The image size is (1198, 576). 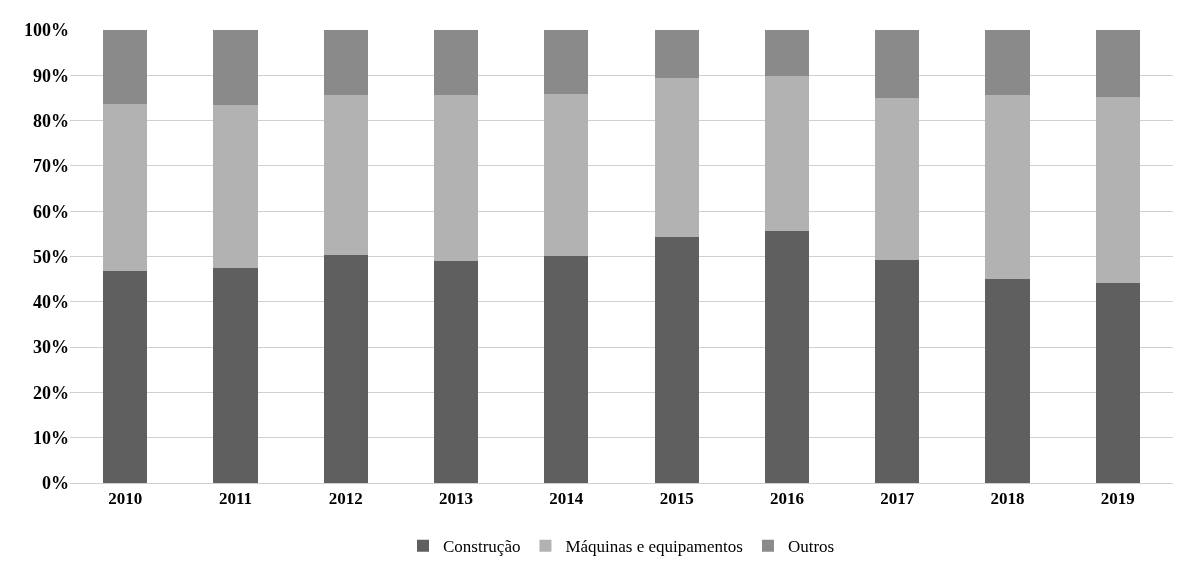 What do you see at coordinates (676, 499) in the screenshot?
I see `x-tick-label: 2015` at bounding box center [676, 499].